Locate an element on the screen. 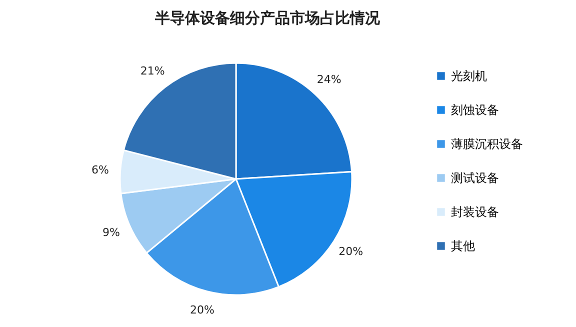 The image size is (576, 327). legend-label: 刻蚀设备 is located at coordinates (475, 110).